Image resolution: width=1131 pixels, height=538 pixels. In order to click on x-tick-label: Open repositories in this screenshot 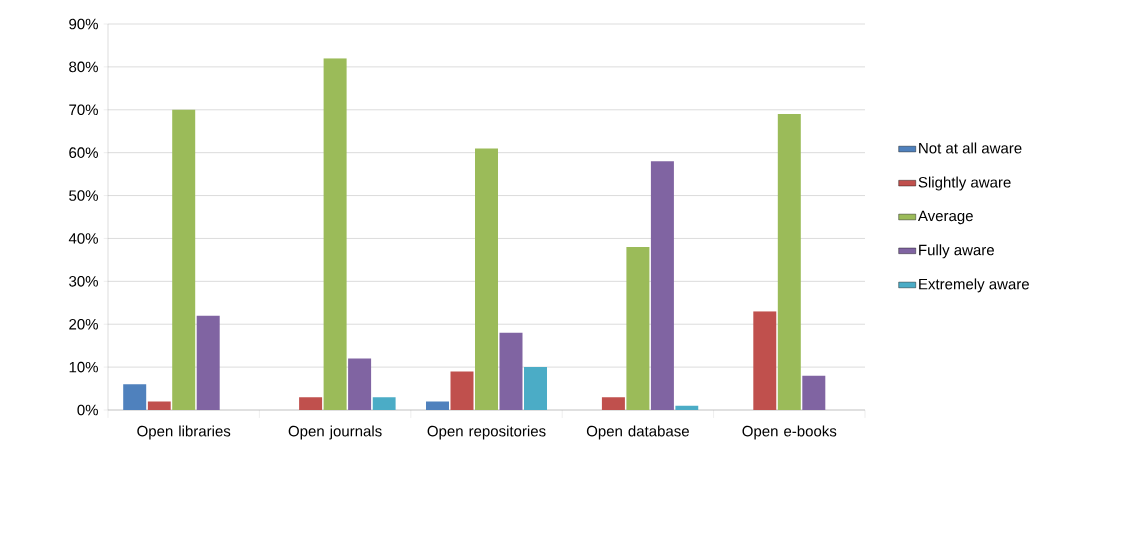, I will do `click(486, 432)`.